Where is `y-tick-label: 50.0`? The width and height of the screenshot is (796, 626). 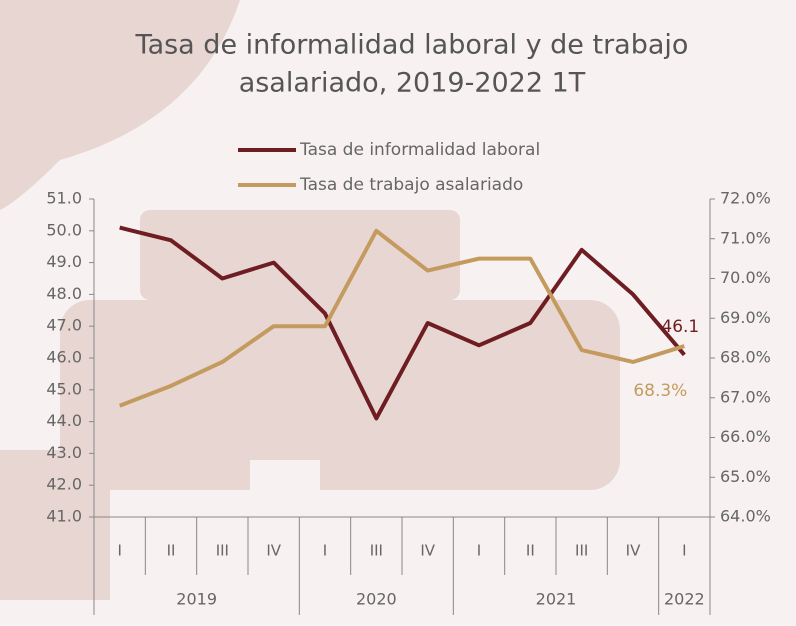 y-tick-label: 50.0 is located at coordinates (64, 229).